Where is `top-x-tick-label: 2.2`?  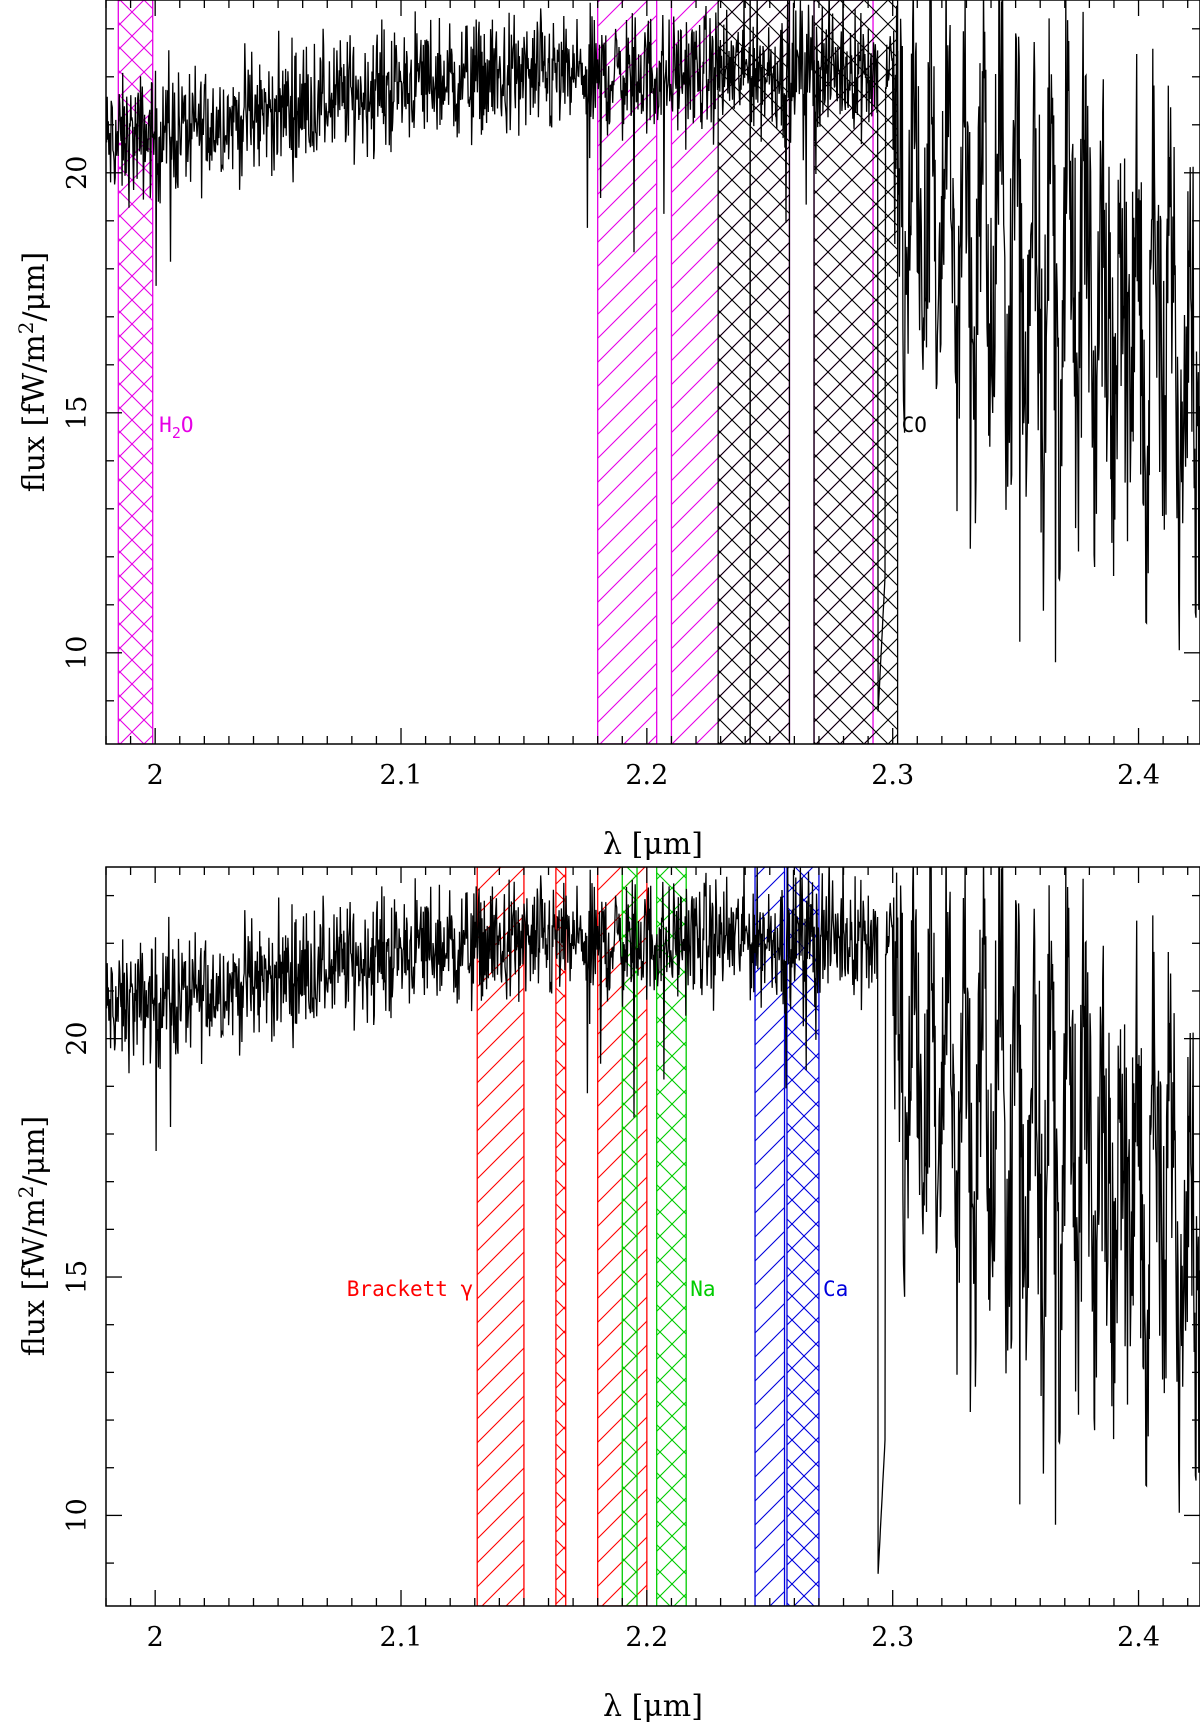
top-x-tick-label: 2.2 is located at coordinates (646, 775).